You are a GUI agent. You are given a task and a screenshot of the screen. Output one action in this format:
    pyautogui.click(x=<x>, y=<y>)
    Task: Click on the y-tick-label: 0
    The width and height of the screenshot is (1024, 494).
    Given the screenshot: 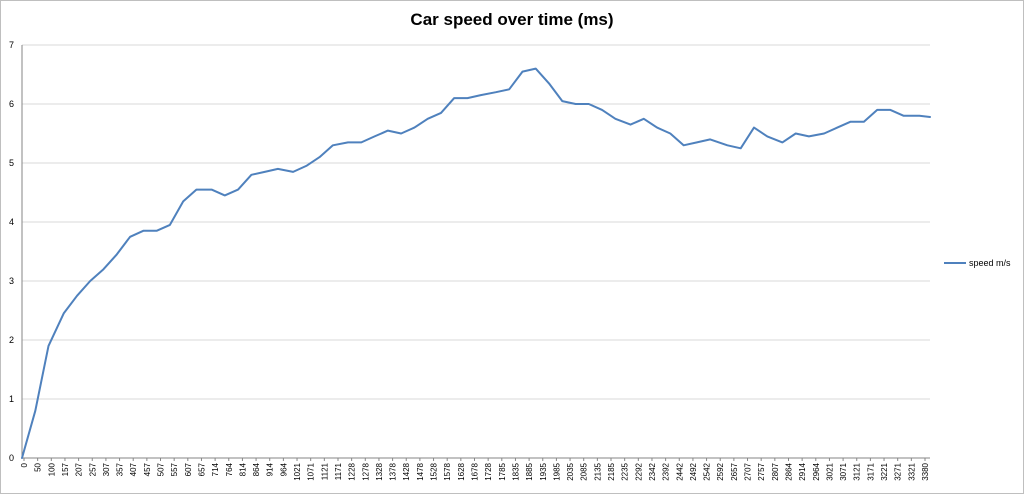 What is the action you would take?
    pyautogui.click(x=11, y=458)
    